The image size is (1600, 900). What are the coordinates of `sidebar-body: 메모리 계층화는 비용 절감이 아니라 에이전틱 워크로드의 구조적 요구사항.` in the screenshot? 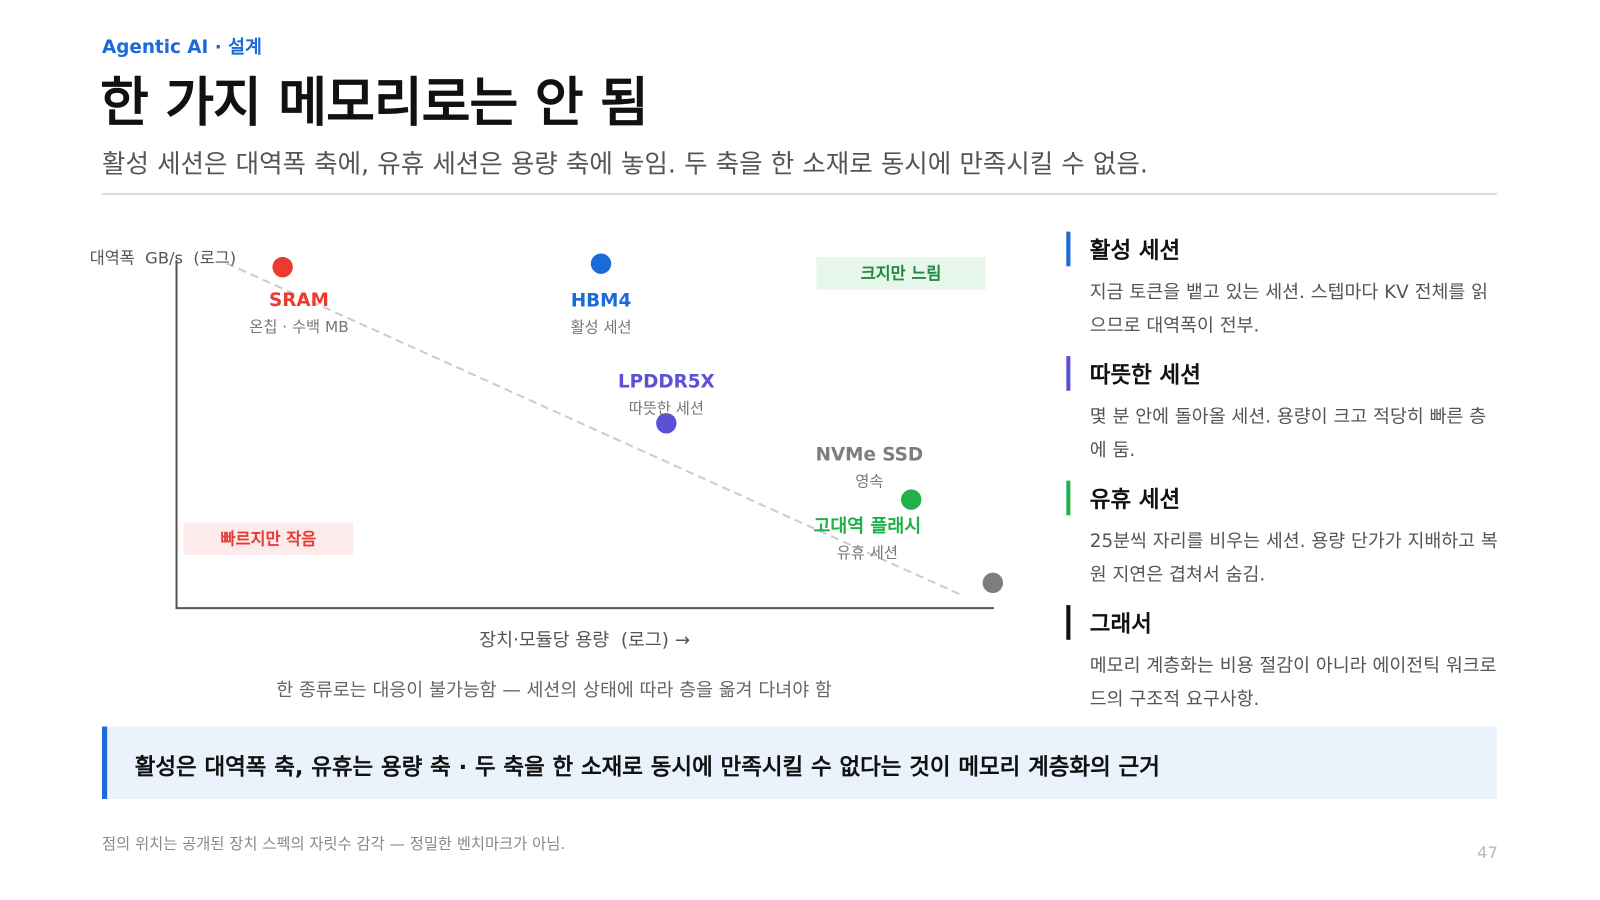 It's located at (1293, 683).